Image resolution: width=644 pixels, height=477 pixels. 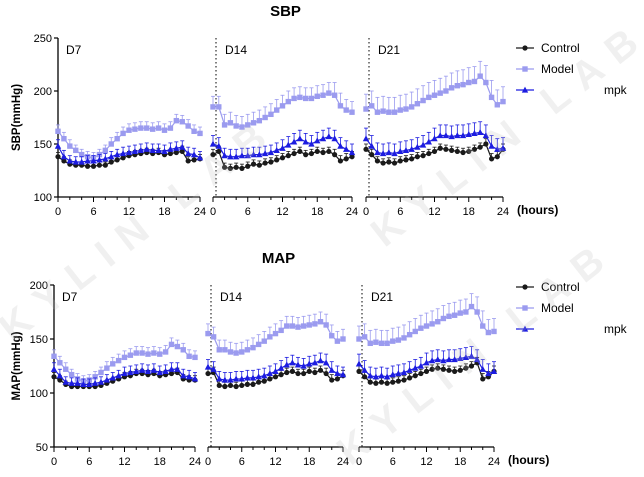 What do you see at coordinates (43, 39) in the screenshot?
I see `y-tick-label: 250` at bounding box center [43, 39].